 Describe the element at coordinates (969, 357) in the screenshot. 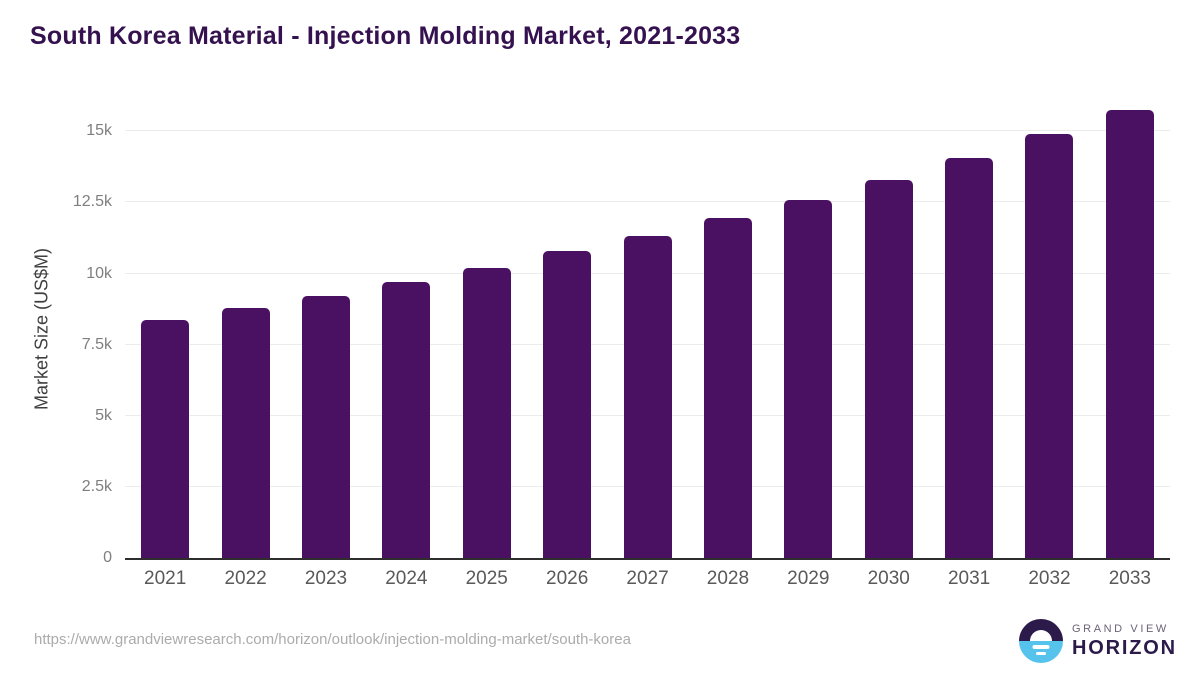

I see `bar-2031` at that location.